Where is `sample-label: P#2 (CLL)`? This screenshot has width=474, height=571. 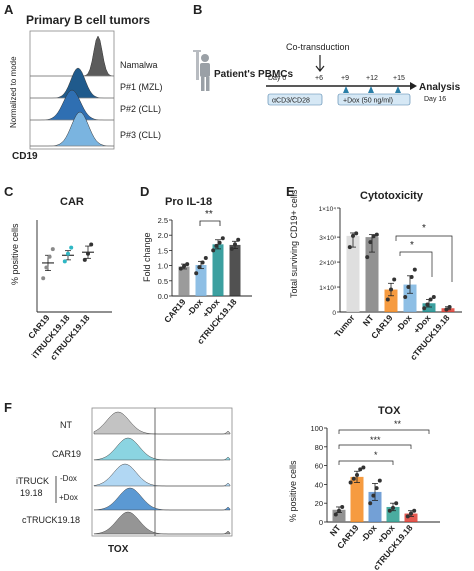 sample-label: P#2 (CLL) is located at coordinates (140, 109).